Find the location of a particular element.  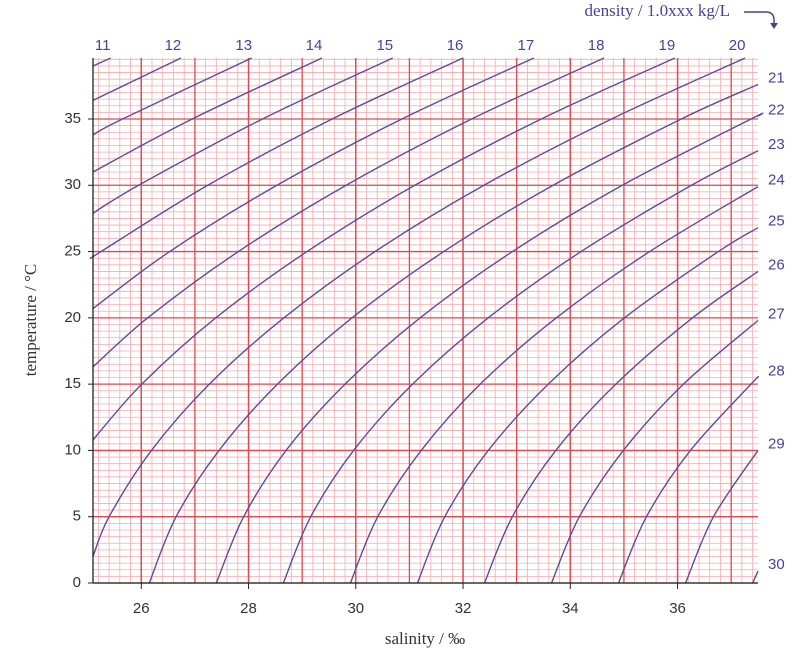

y-axis-label: temperature / °C is located at coordinates (30, 320).